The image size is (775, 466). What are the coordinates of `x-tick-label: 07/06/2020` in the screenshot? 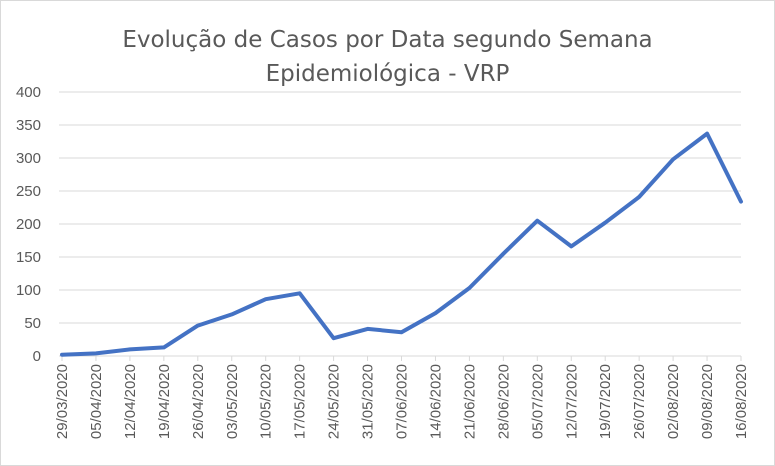 It's located at (402, 401).